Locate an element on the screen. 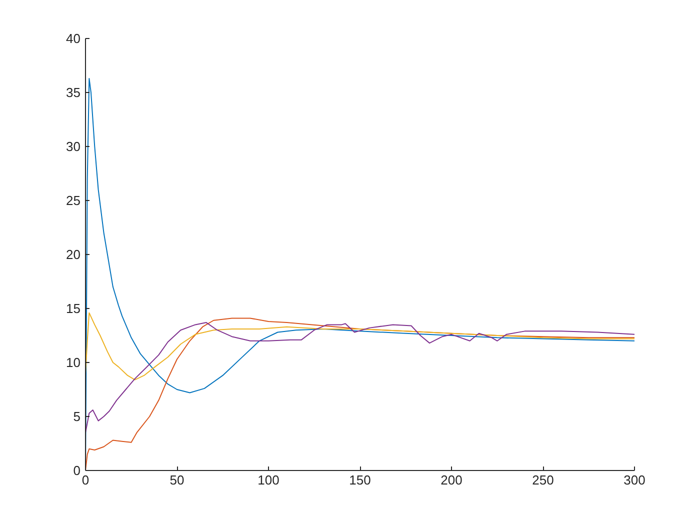  y-tick-label: 15 is located at coordinates (73, 308).